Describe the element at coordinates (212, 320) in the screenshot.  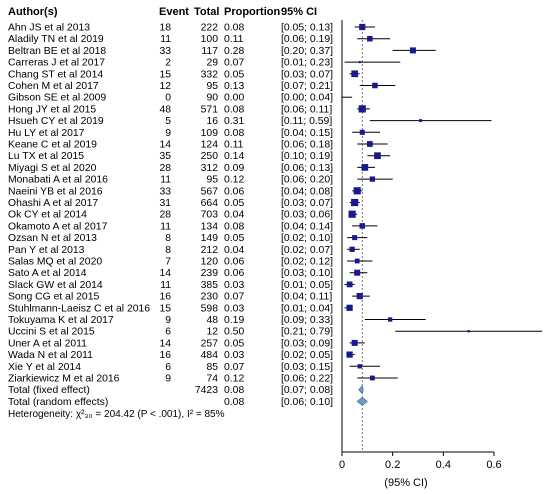
I see `study-total: 48` at that location.